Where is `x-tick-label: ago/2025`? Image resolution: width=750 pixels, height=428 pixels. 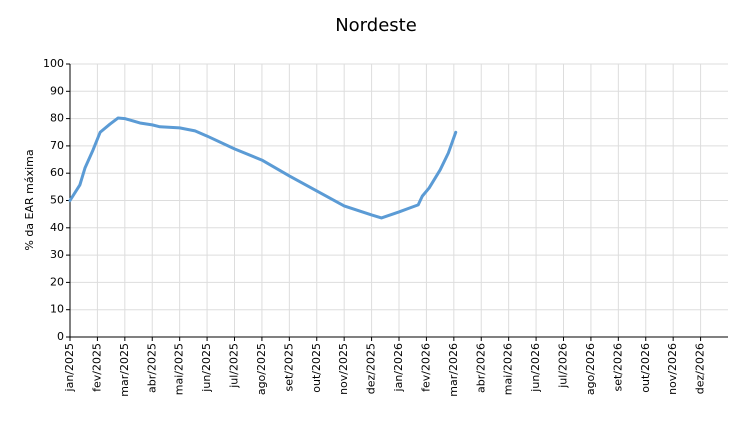
x-tick-label: ago/2025 is located at coordinates (261, 369).